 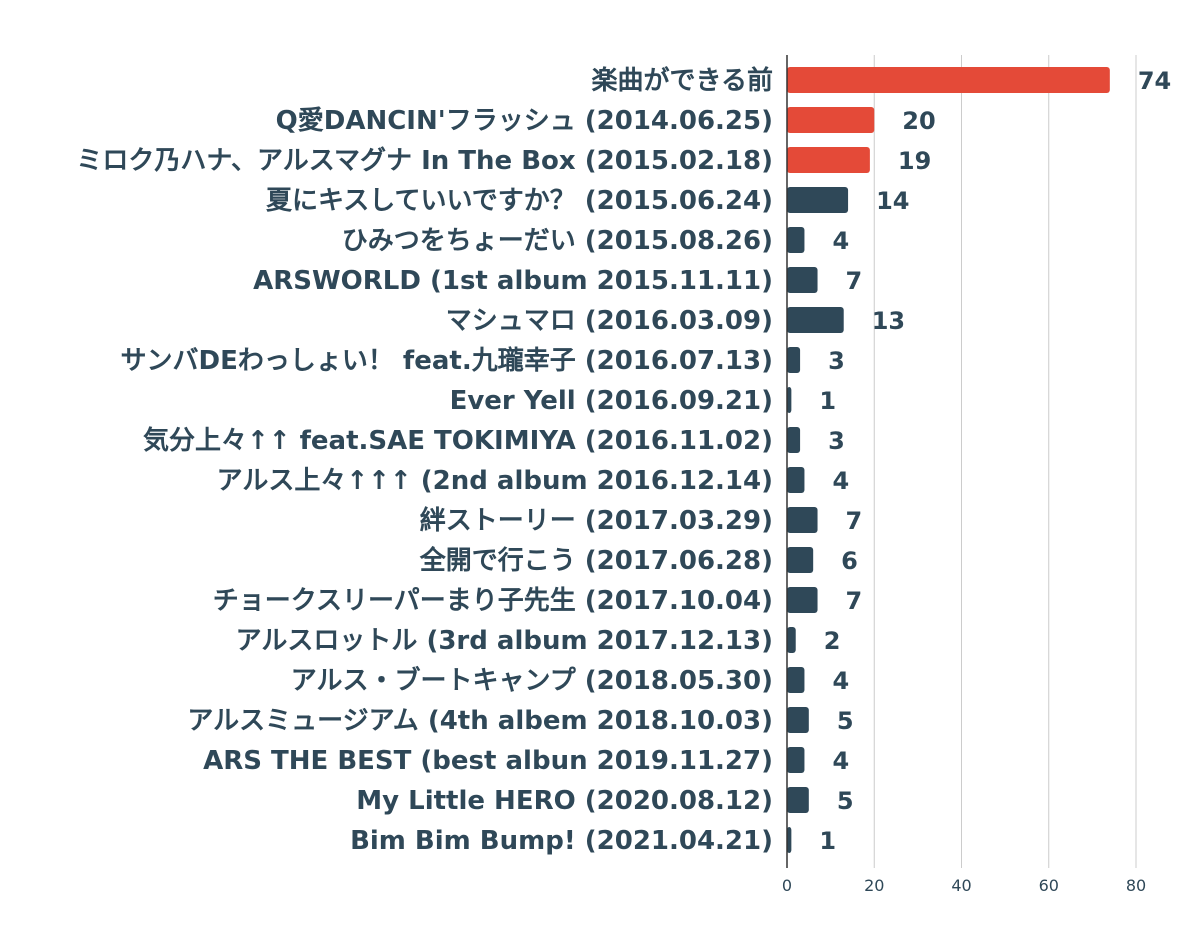 What do you see at coordinates (596, 520) in the screenshot?
I see `category-label: 絆ストーリー (2017.03.29)` at bounding box center [596, 520].